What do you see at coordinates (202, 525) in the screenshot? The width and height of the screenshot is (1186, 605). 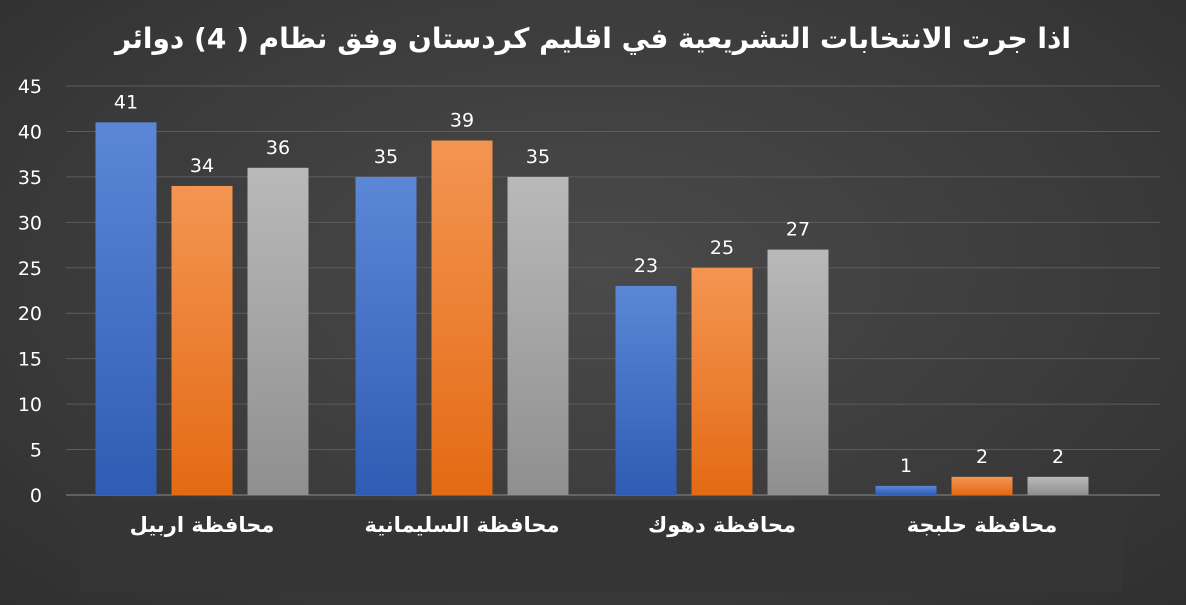 I see `category-label: محافظة اربيل` at bounding box center [202, 525].